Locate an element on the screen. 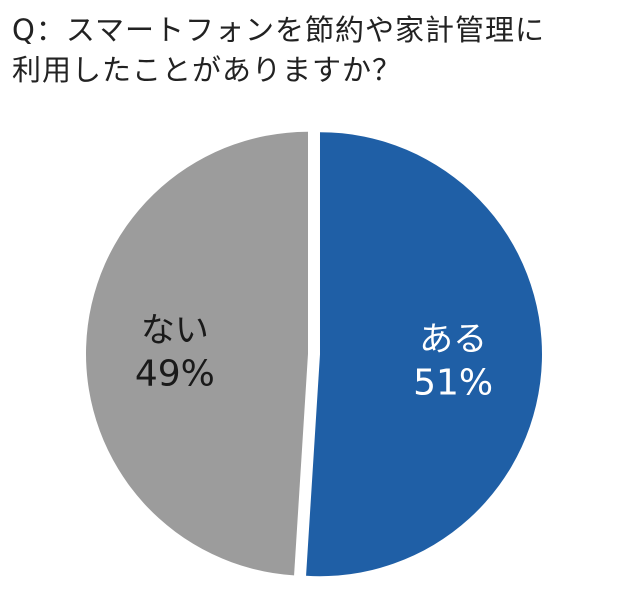 The height and width of the screenshot is (597, 640). chart-title-line-1: Q：スマートフォンを節約や家計管理に is located at coordinates (278, 30).